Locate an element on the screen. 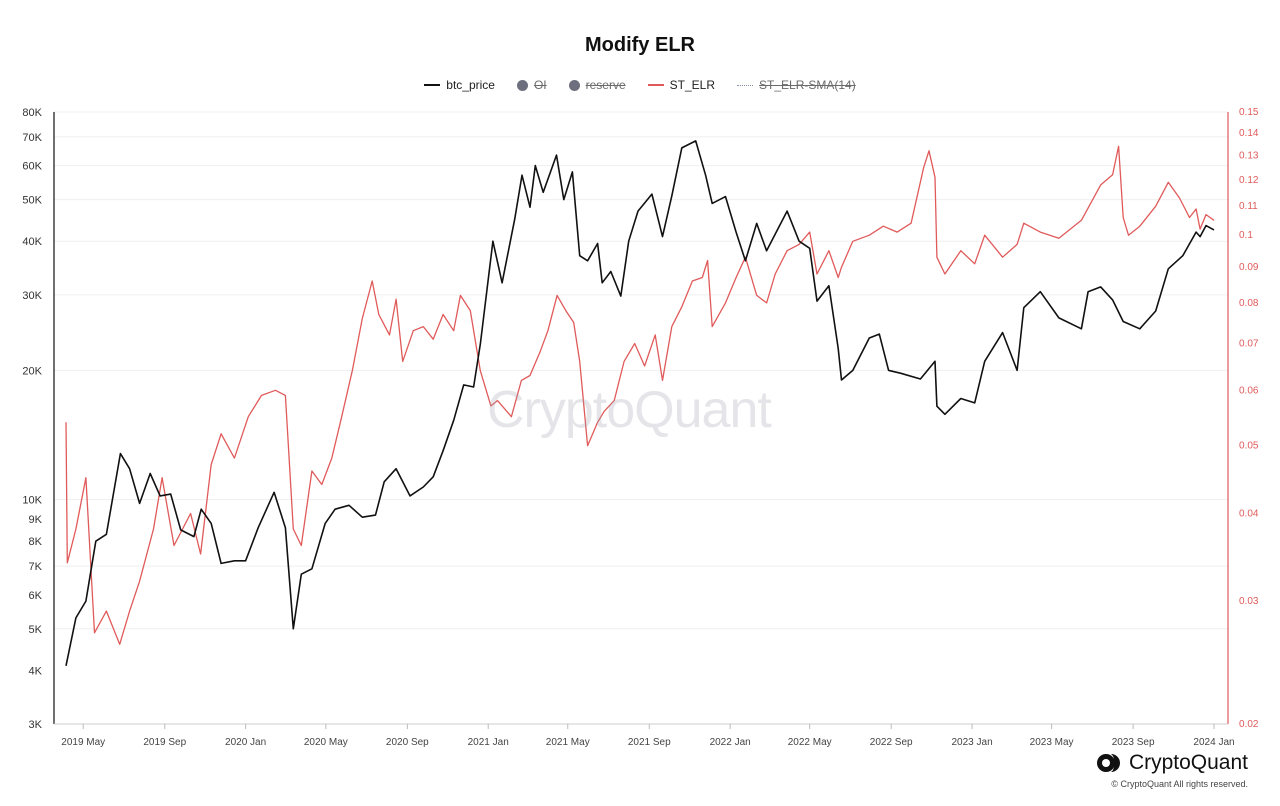  y-right-tick-label: 0.15 is located at coordinates (1249, 112).